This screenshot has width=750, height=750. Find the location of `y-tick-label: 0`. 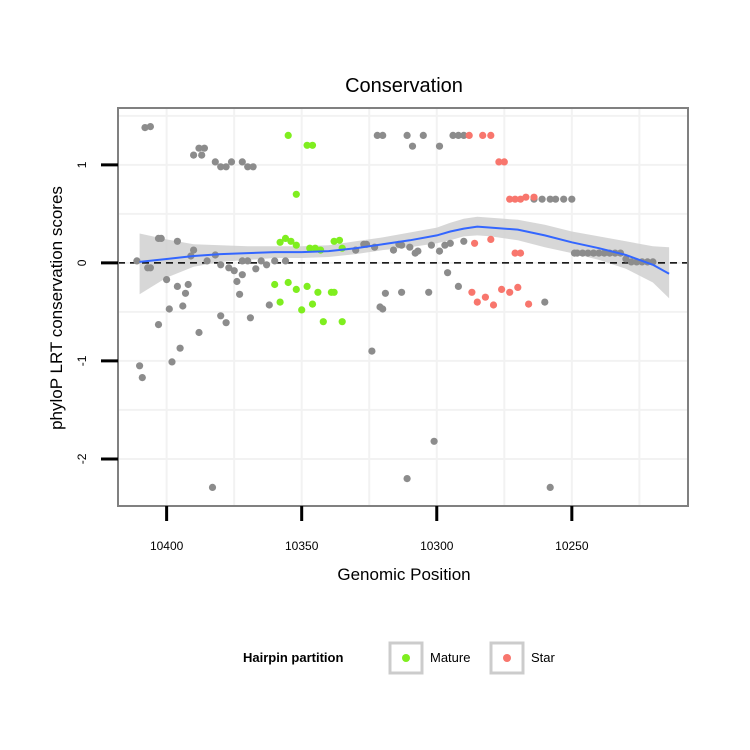

y-tick-label: 0 is located at coordinates (82, 262).